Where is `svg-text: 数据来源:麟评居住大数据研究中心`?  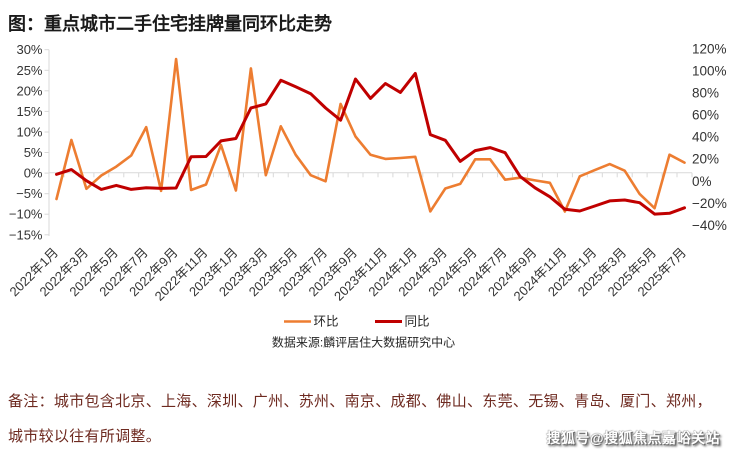
svg-text: 数据来源:麟评居住大数据研究中心 is located at coordinates (363, 341).